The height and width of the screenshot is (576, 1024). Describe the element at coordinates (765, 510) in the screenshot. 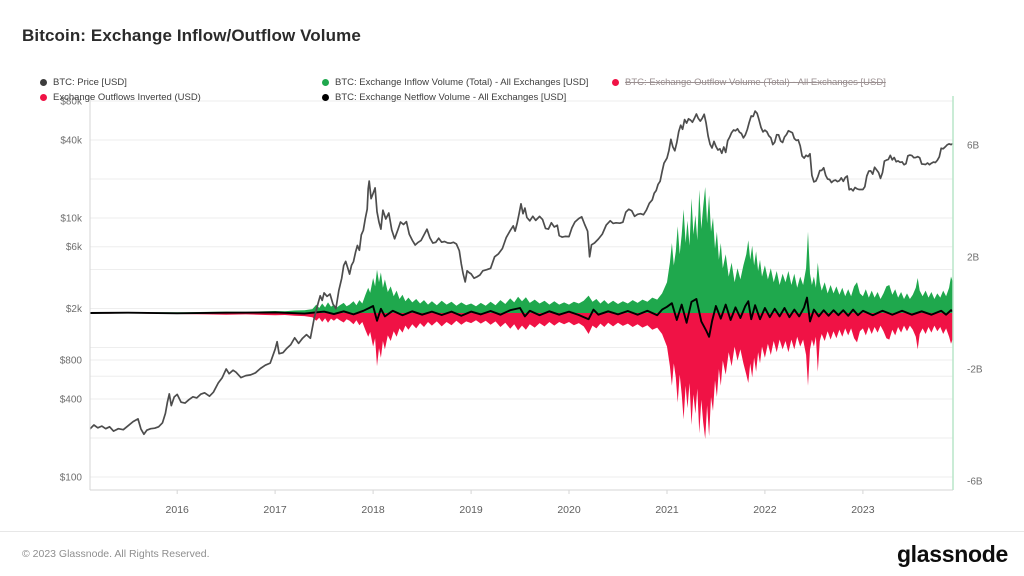

I see `x-tick-label: 2022` at that location.